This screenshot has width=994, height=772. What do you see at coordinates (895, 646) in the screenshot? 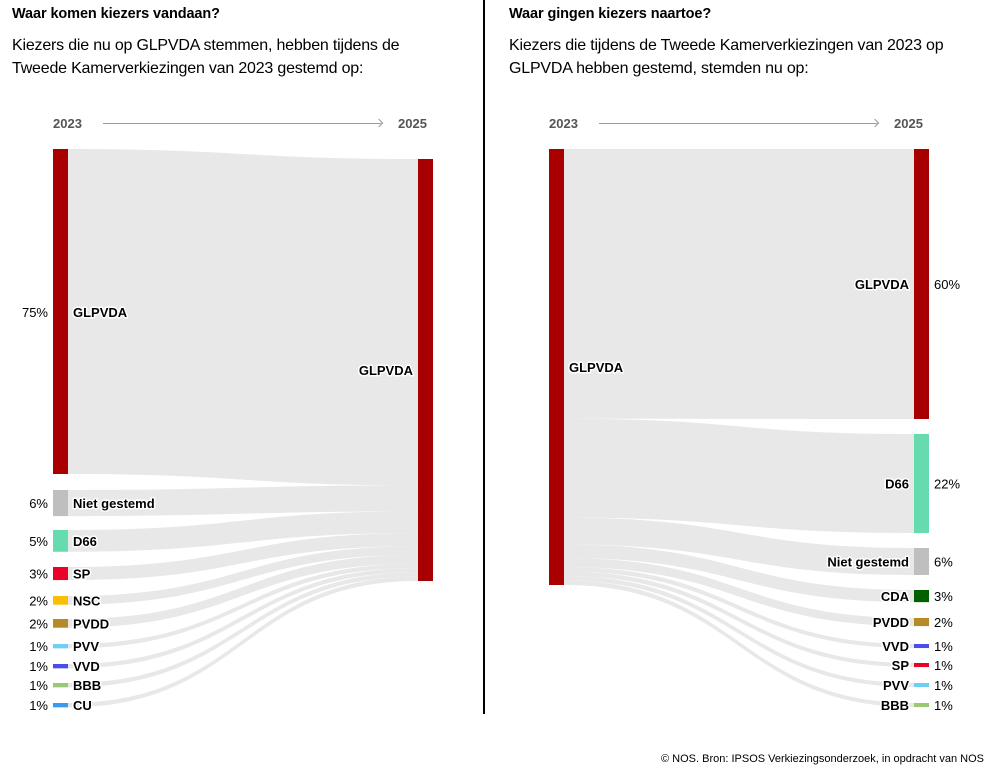
I see `target-label: VVD` at bounding box center [895, 646].